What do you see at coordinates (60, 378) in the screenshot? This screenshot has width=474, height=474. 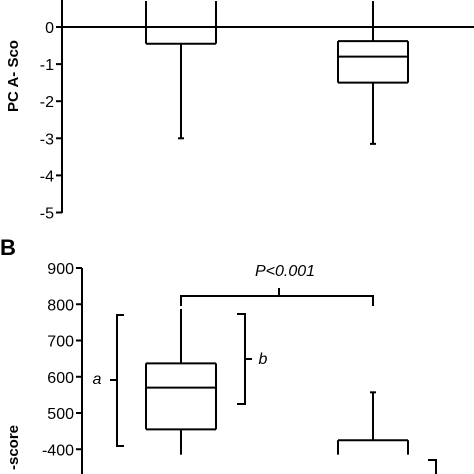 I see `y-tick-label: 600` at bounding box center [60, 378].